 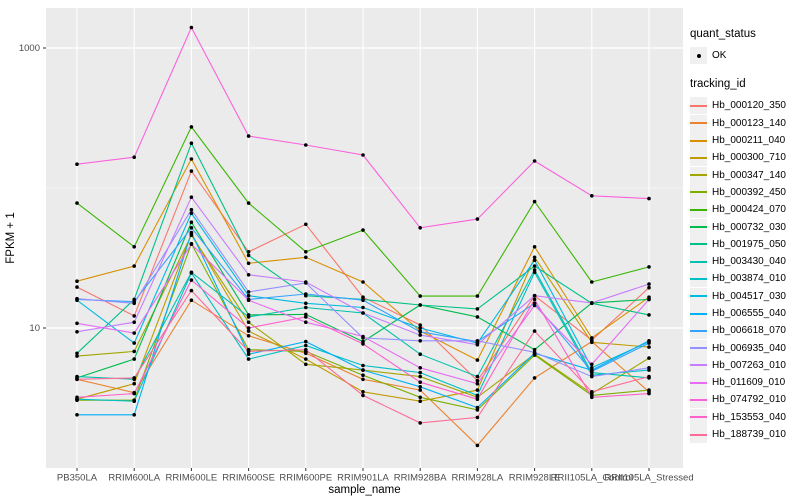 I want to click on legend-entry-Hb_007263_010: Hb_007263_010, so click(x=745, y=365).